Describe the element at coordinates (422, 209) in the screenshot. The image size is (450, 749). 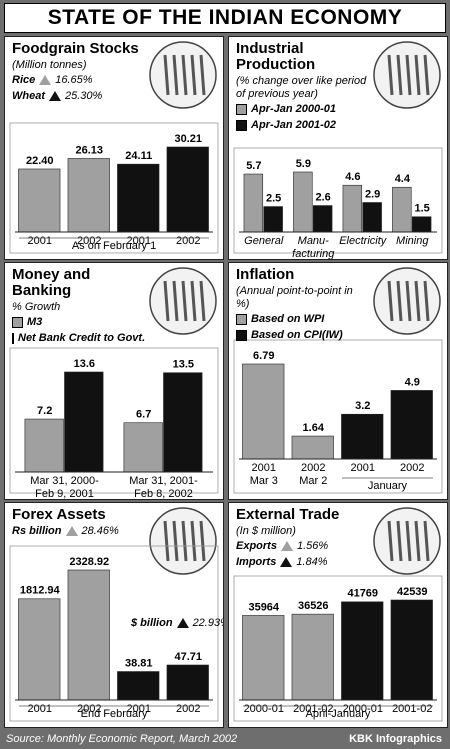
I see `value-label: 1.5` at that location.